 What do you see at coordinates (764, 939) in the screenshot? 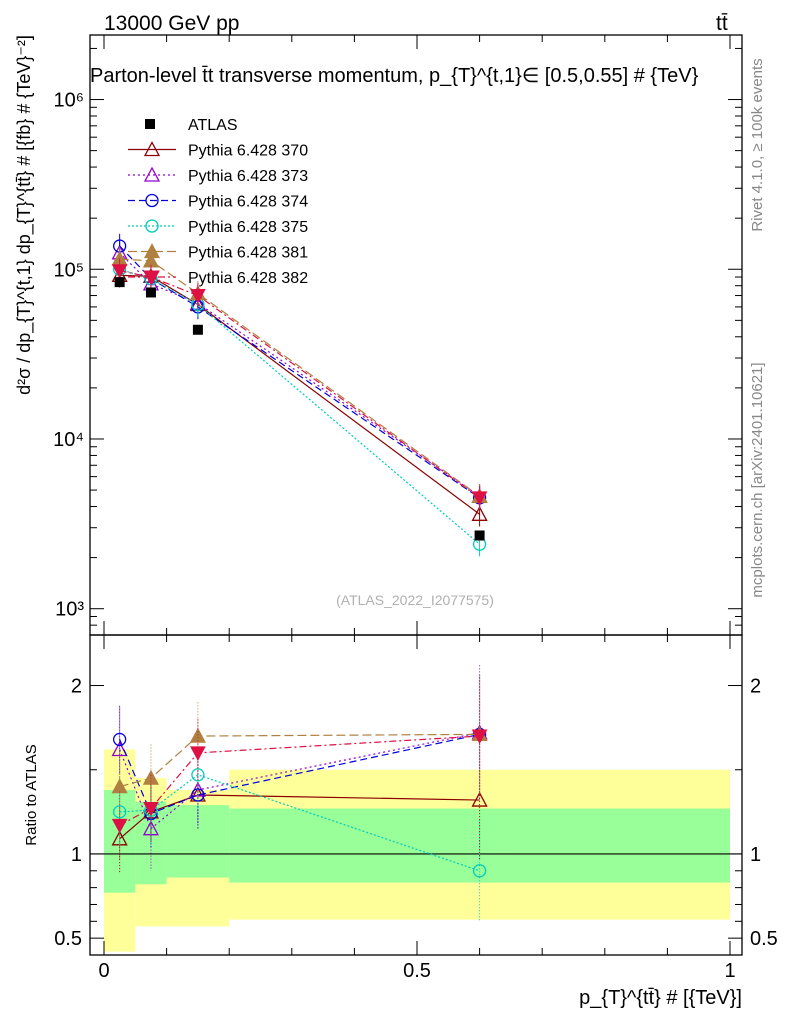
I see `ratio-tick-label-right: 0.5` at bounding box center [764, 939].